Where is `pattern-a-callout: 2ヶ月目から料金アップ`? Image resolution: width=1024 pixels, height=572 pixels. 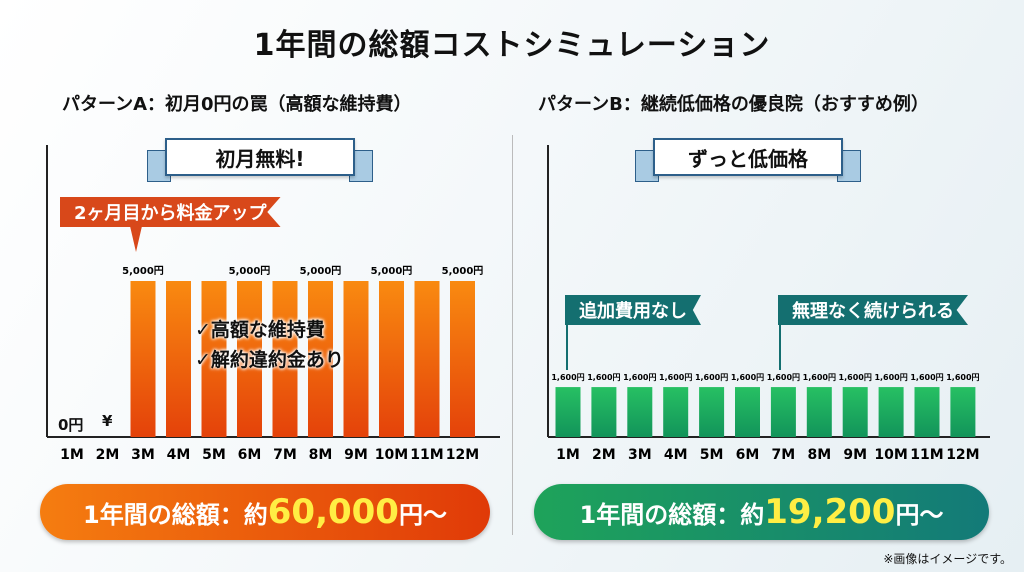
pattern-a-callout: 2ヶ月目から料金アップ is located at coordinates (170, 212).